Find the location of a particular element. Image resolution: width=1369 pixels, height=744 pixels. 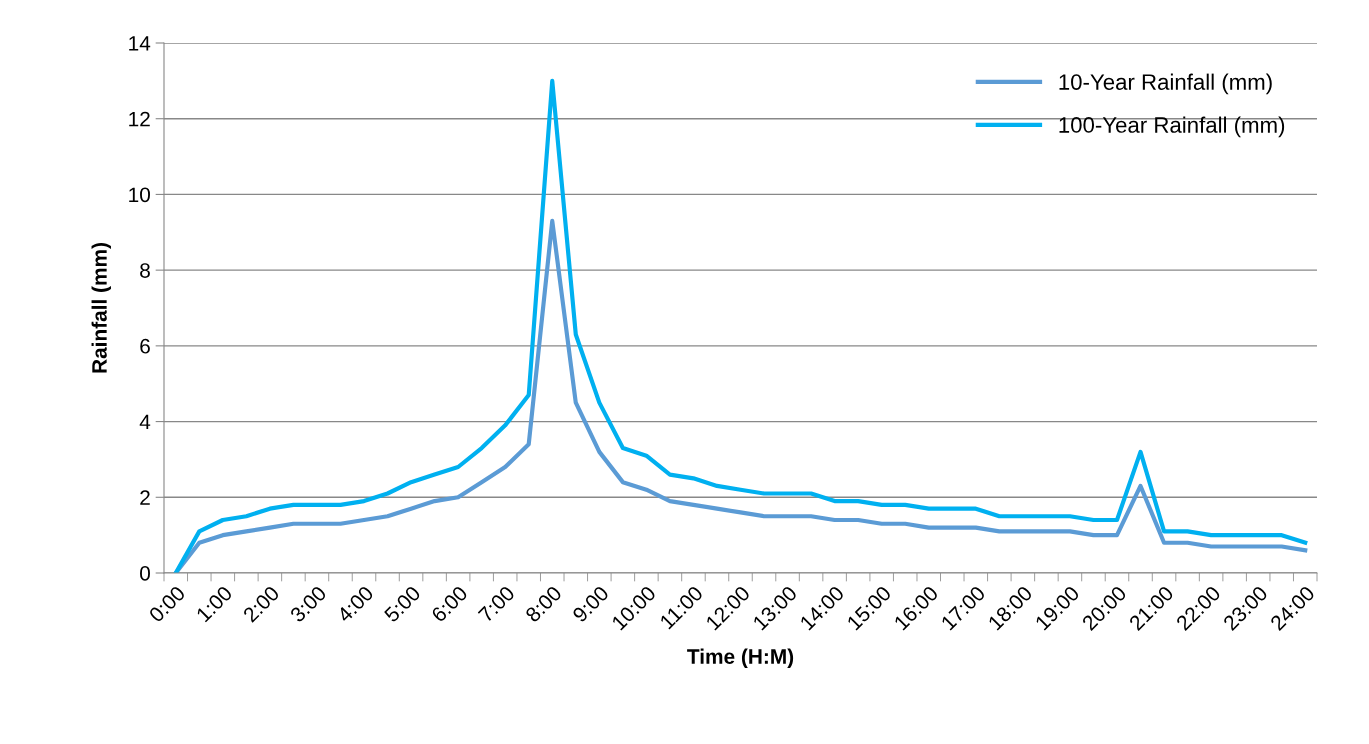

y-tick-label: 6 is located at coordinates (145, 346).